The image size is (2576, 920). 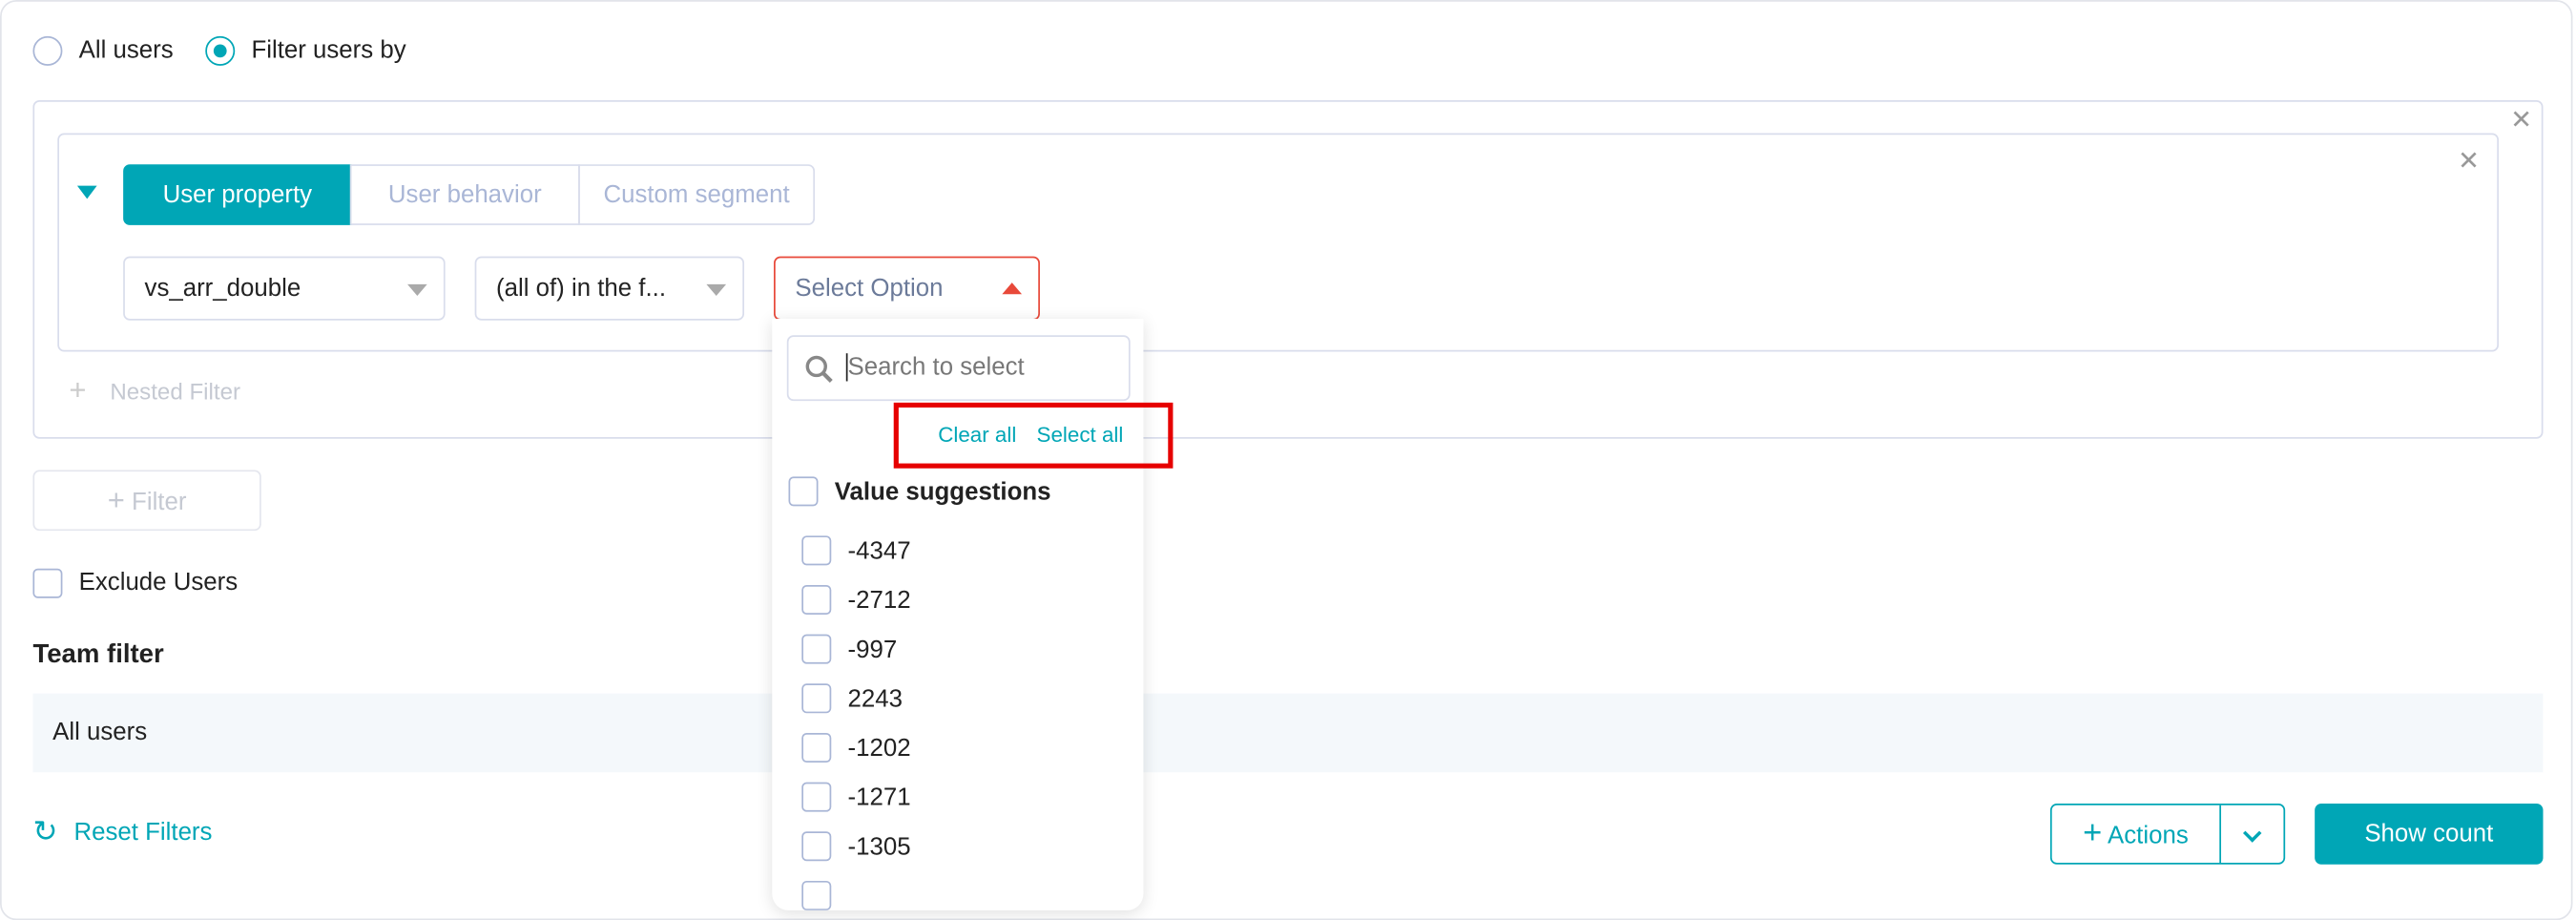 I want to click on team-filter-title: Team filter, so click(x=98, y=654).